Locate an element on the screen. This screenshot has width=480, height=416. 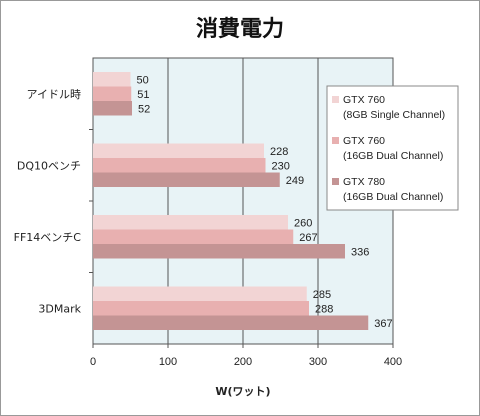
data-label: 51 is located at coordinates (143, 95).